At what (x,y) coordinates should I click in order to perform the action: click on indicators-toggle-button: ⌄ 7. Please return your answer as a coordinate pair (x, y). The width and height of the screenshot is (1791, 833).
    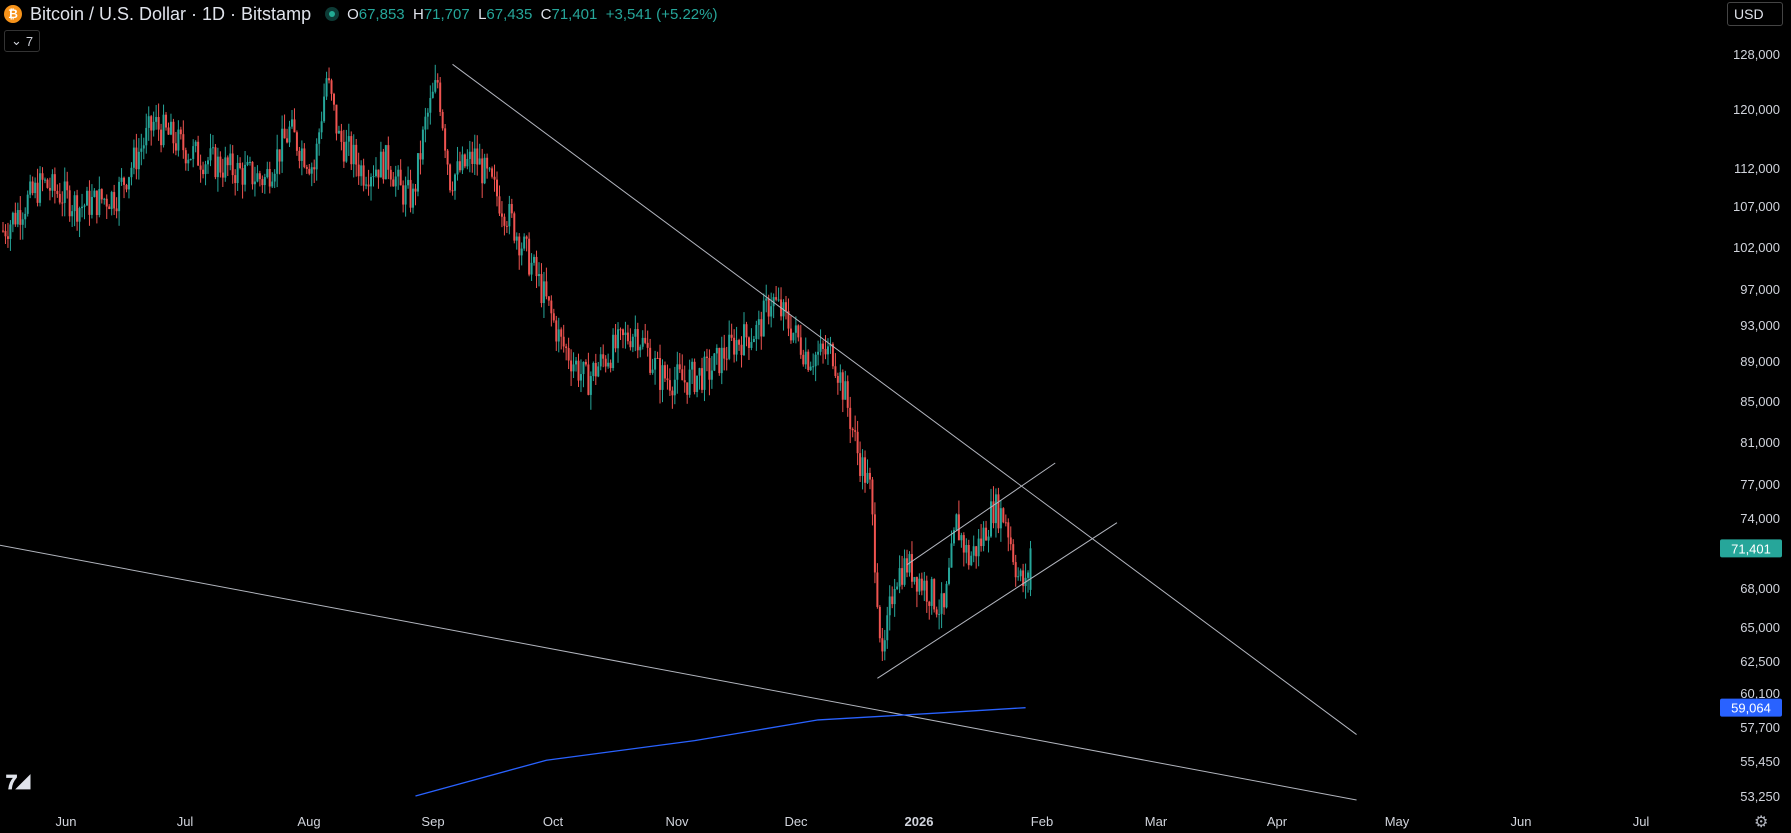
    Looking at the image, I should click on (22, 41).